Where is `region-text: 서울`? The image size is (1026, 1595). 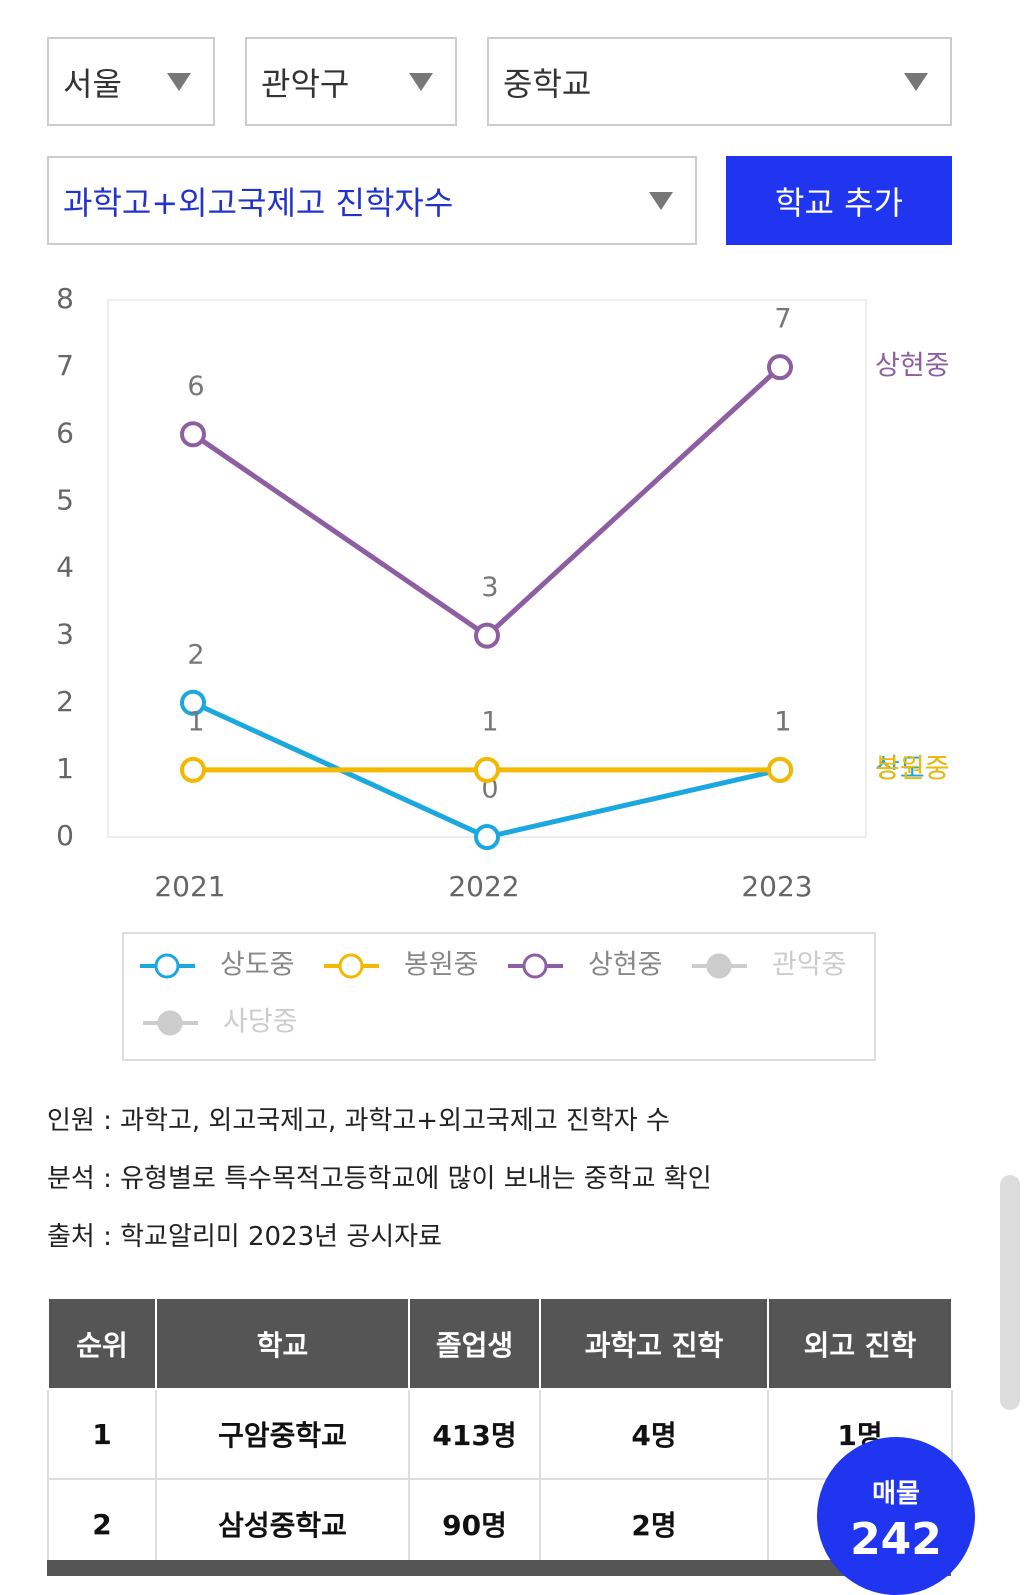 region-text: 서울 is located at coordinates (92, 83).